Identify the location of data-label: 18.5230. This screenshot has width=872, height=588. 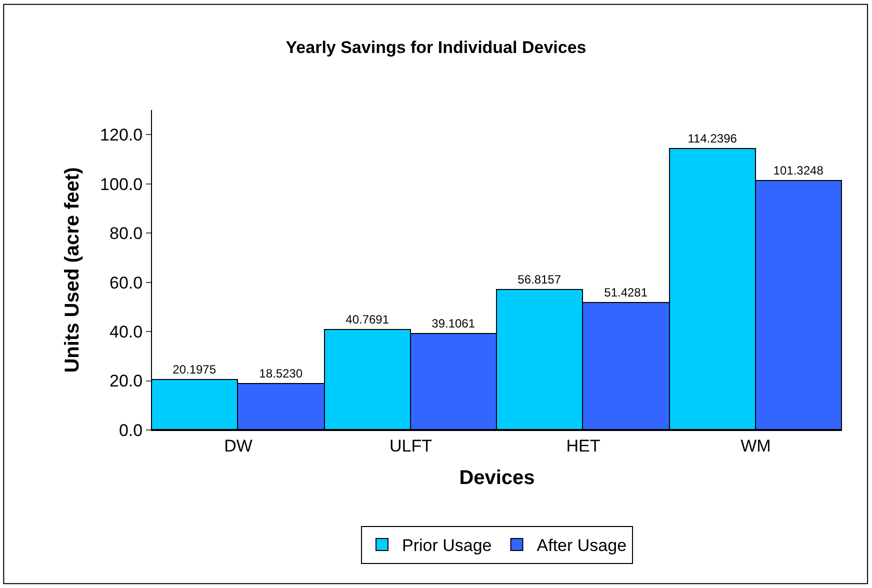
(281, 373).